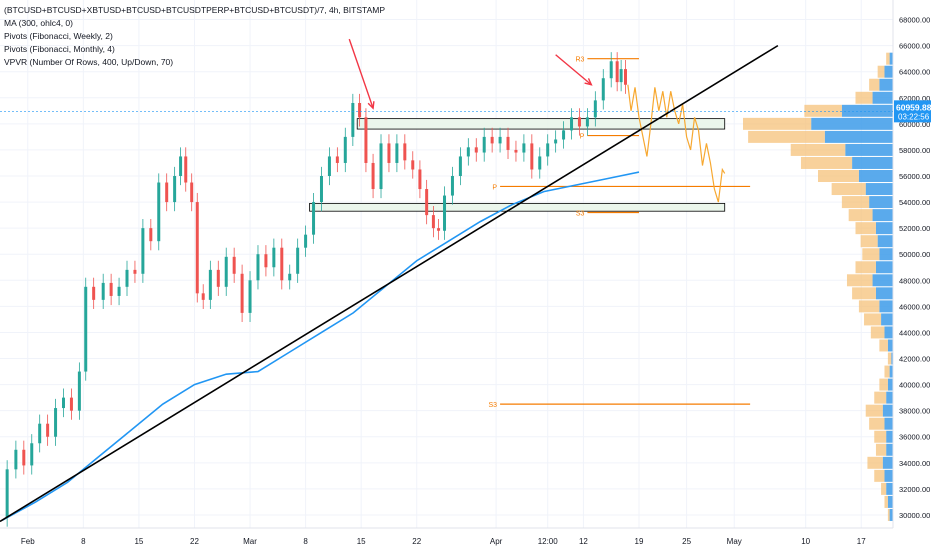 The height and width of the screenshot is (555, 932). What do you see at coordinates (818, 286) in the screenshot?
I see `volume-profile` at bounding box center [818, 286].